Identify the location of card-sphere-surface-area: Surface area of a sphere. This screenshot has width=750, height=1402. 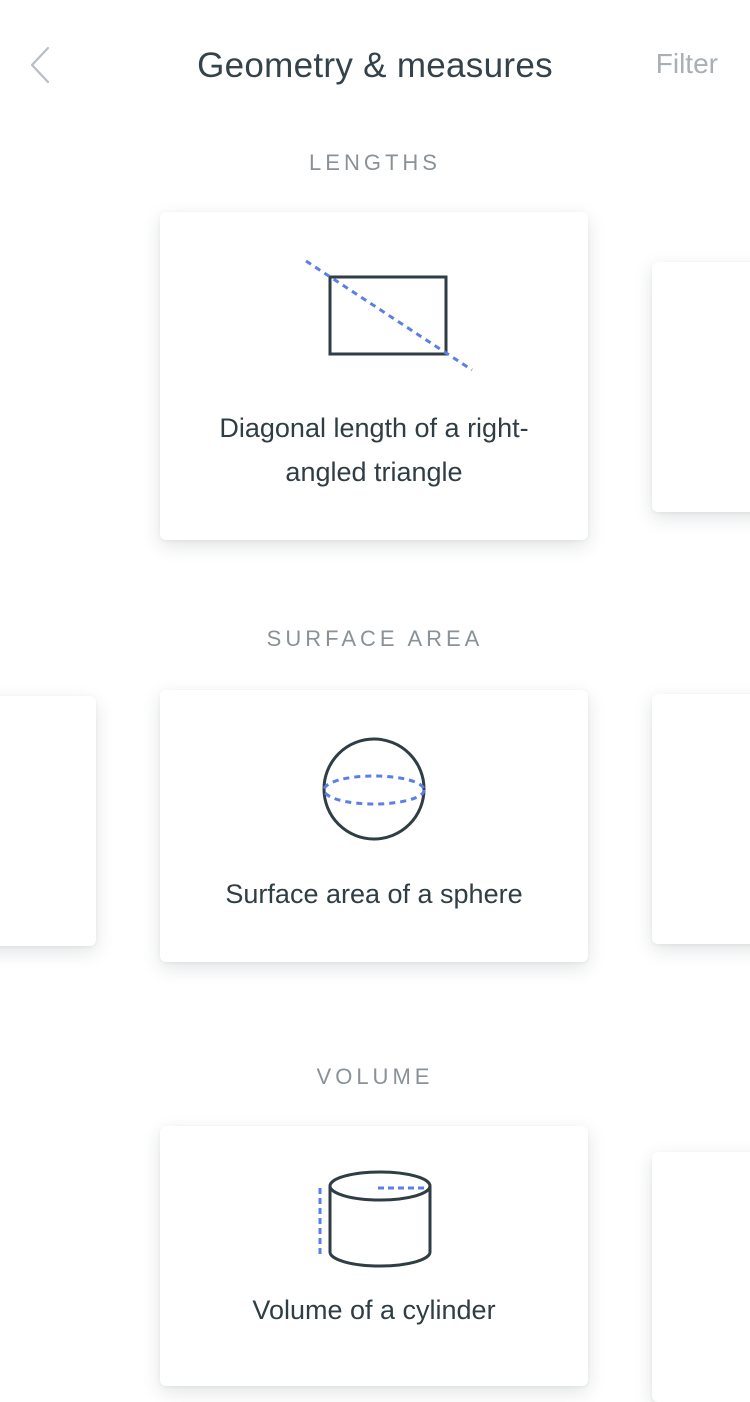
(374, 826).